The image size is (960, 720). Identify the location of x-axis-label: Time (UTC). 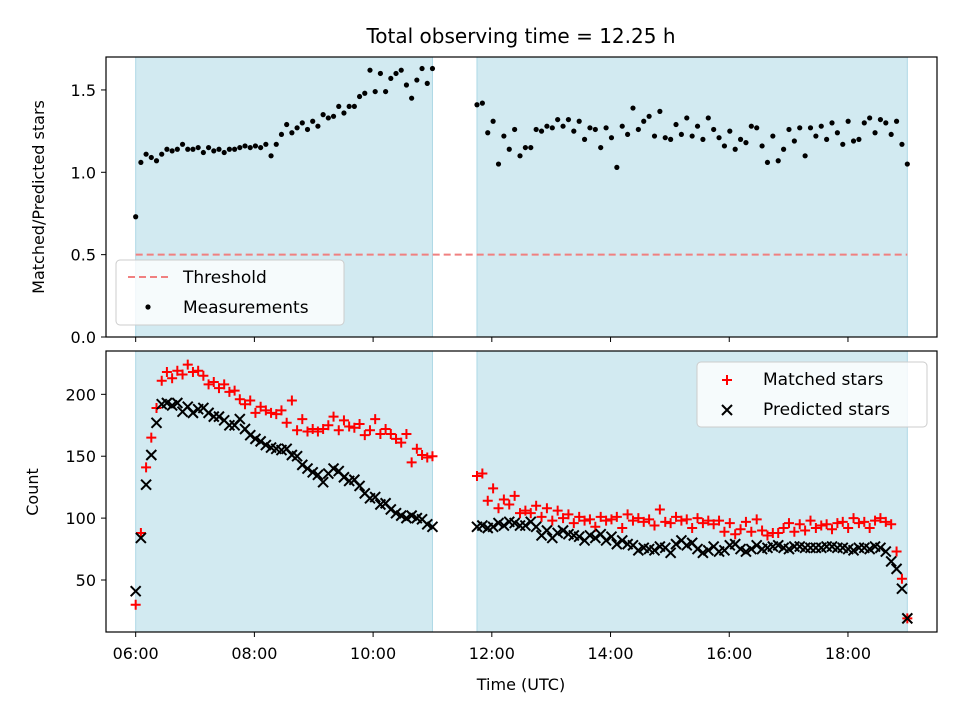
(520, 684).